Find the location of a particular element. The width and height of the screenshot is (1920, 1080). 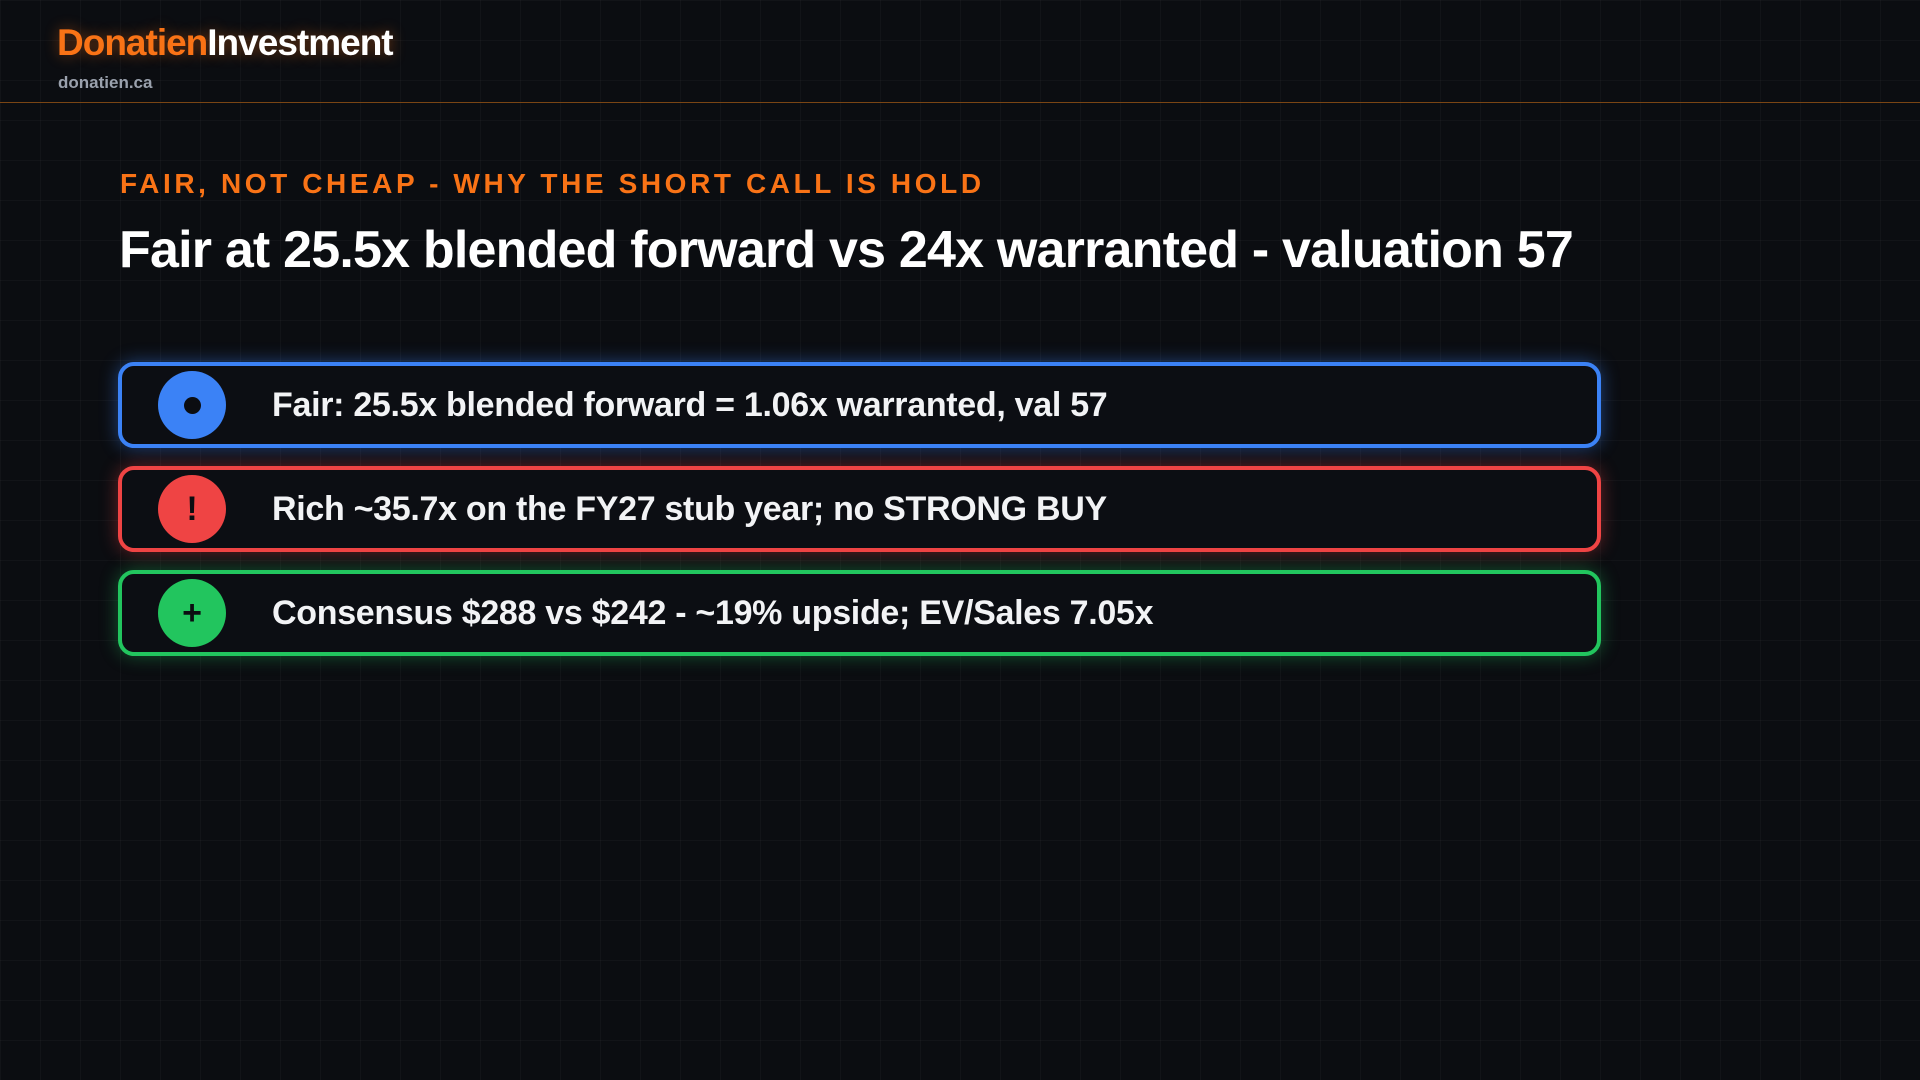

dot-icon-center is located at coordinates (192, 405).